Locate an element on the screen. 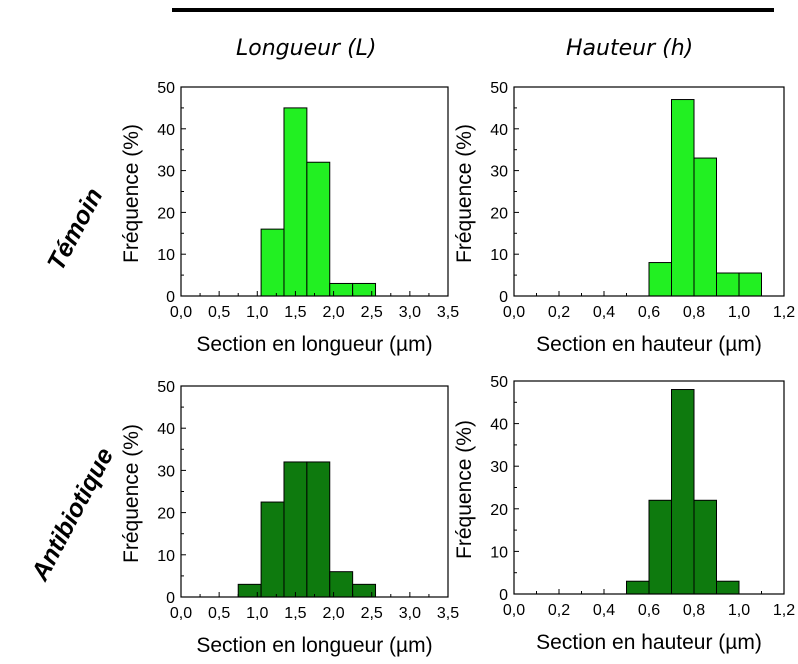 This screenshot has height=664, width=798. column-header-longueur: Longueur (L) is located at coordinates (306, 48).